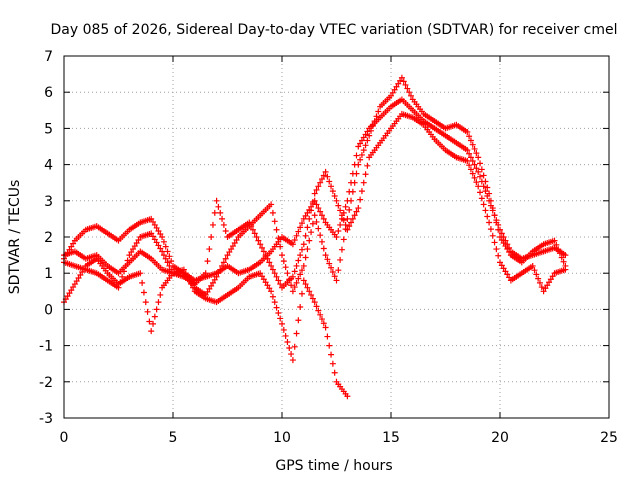 The height and width of the screenshot is (480, 640). Describe the element at coordinates (48, 274) in the screenshot. I see `y-tick-label: 1` at that location.